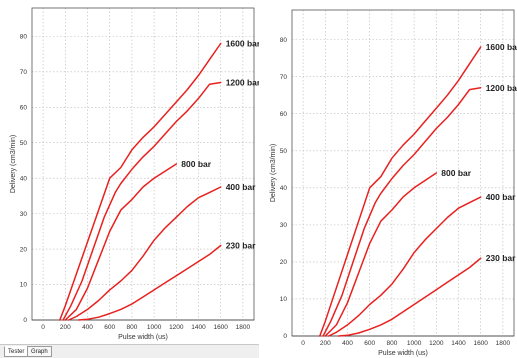 This screenshot has width=517, height=358. Describe the element at coordinates (501, 47) in the screenshot. I see `right-series-label-0: 1600 bar` at that location.